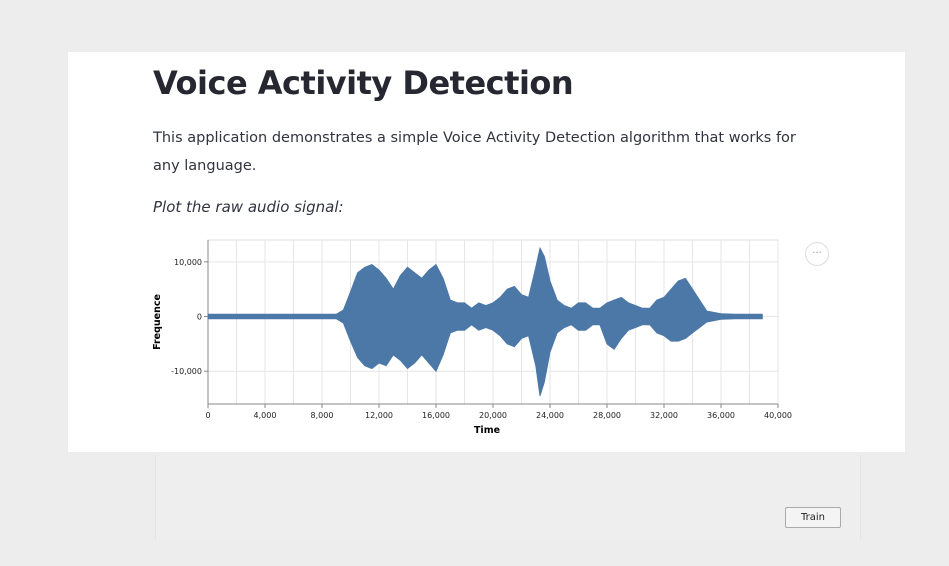 This screenshot has width=949, height=566. What do you see at coordinates (436, 415) in the screenshot?
I see `x-tick-label: 16,000` at bounding box center [436, 415].